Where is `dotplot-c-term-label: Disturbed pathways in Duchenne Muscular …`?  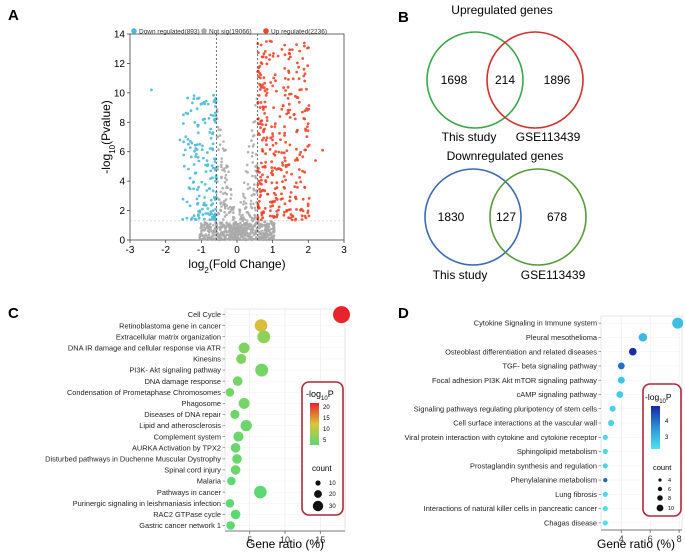
dotplot-c-term-label: Disturbed pathways in Duchenne Muscular … is located at coordinates (133, 458).